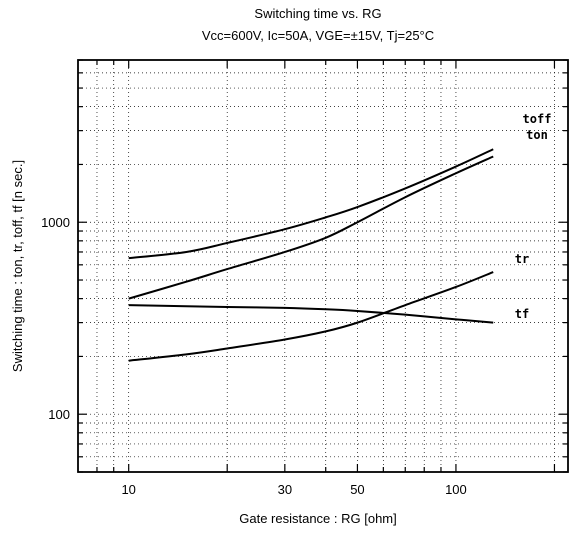  I want to click on series-line-tr, so click(311, 316).